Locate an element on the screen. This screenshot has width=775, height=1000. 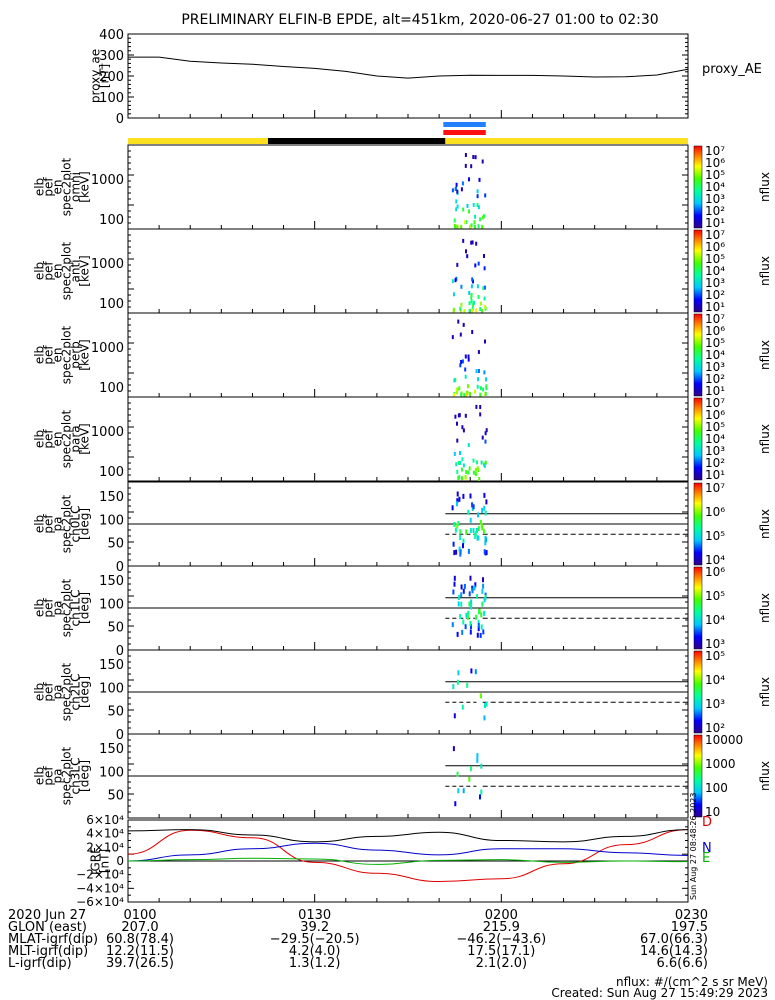
colorbar-tick-label: 10⁵ is located at coordinates (715, 259).